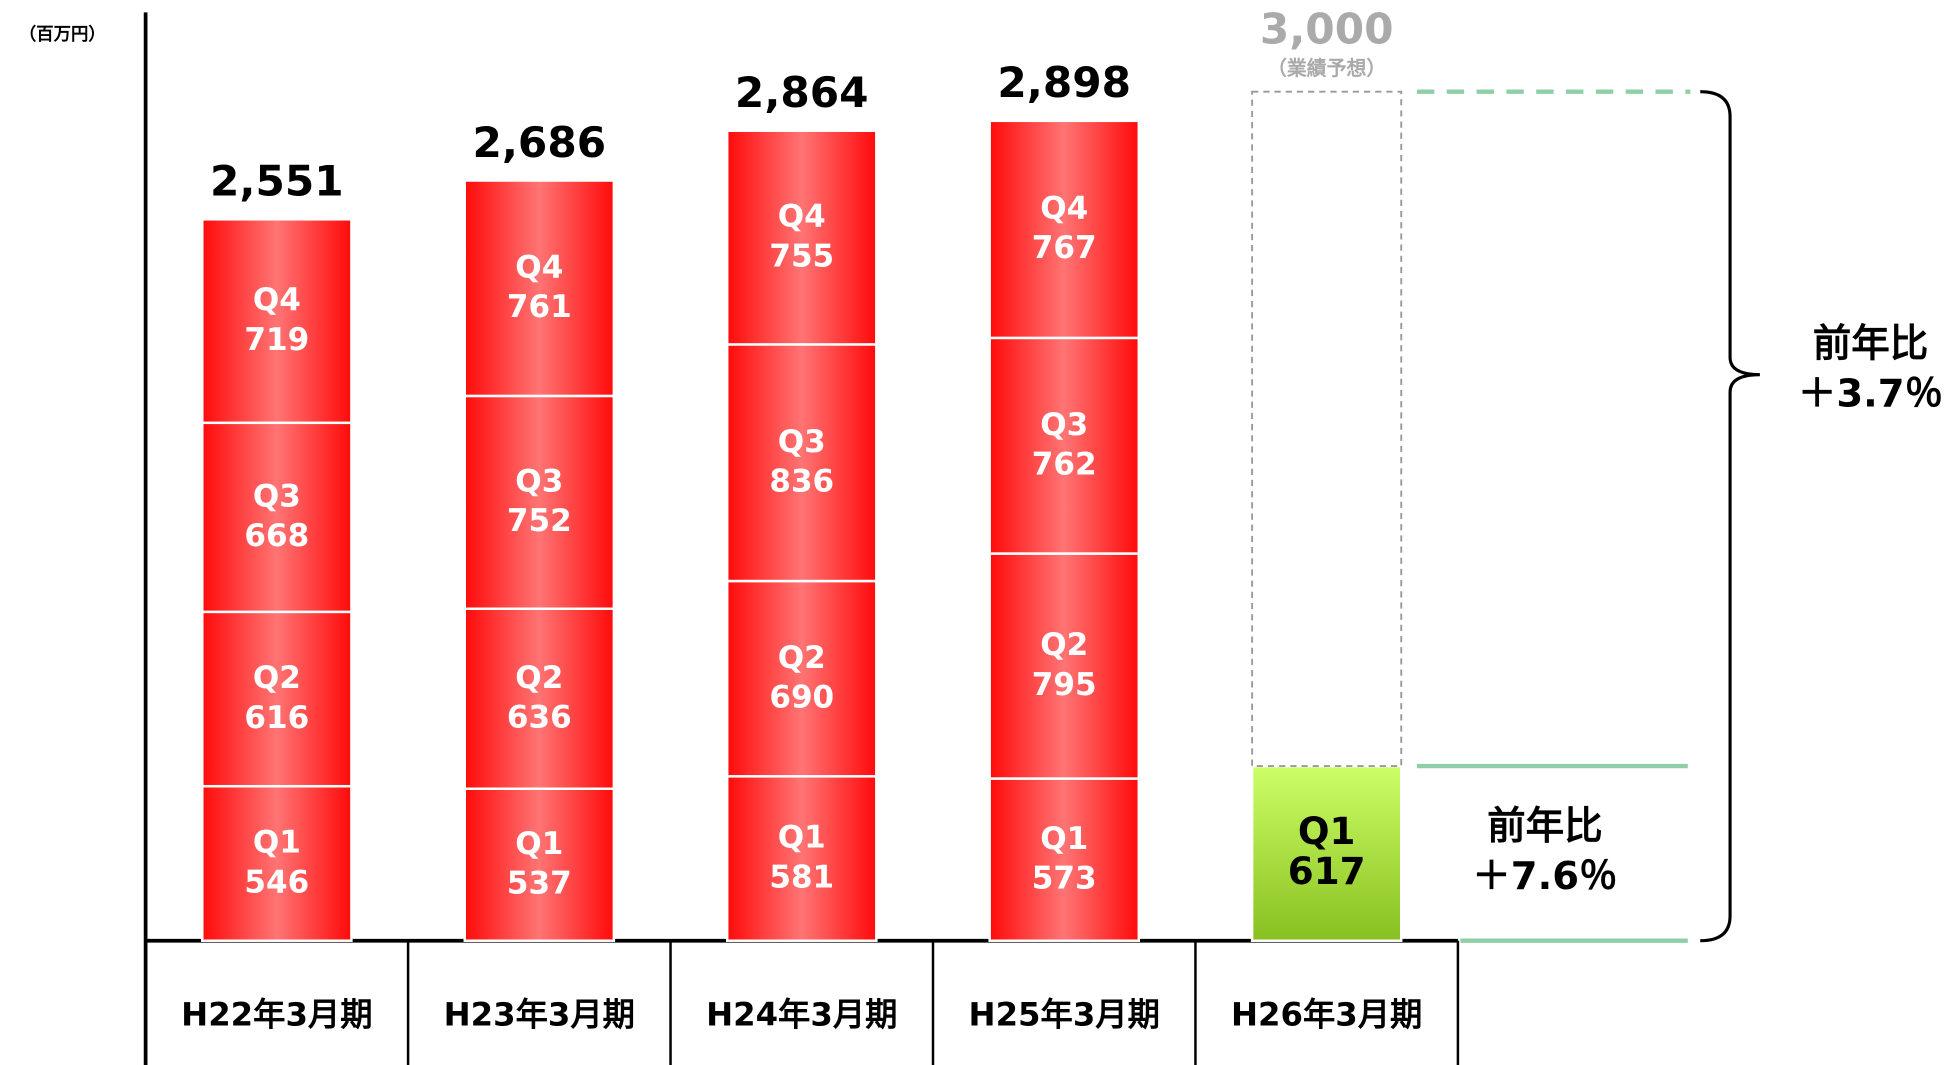 This screenshot has height=1065, width=1949. Describe the element at coordinates (539, 884) in the screenshot. I see `segment-value-label: 537` at that location.